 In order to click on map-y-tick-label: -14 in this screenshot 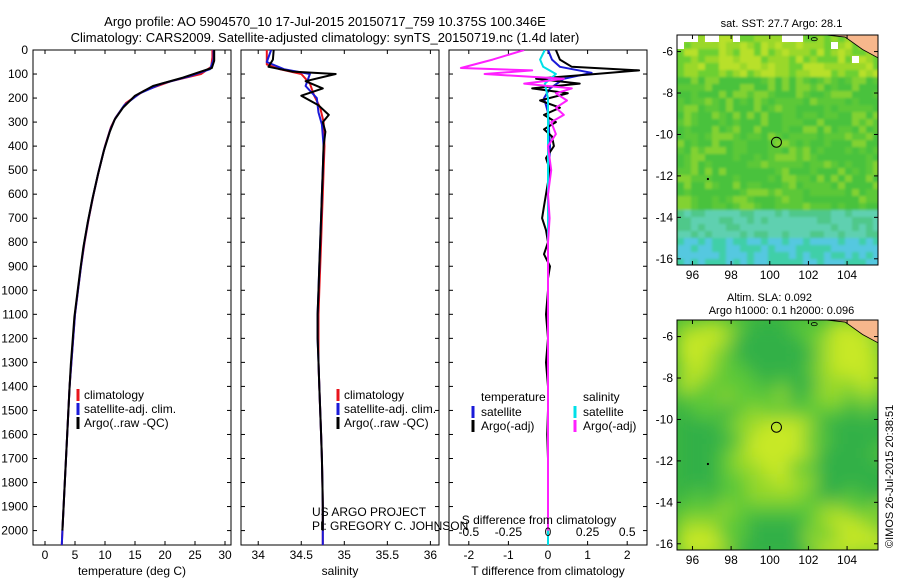, I will do `click(665, 502)`.